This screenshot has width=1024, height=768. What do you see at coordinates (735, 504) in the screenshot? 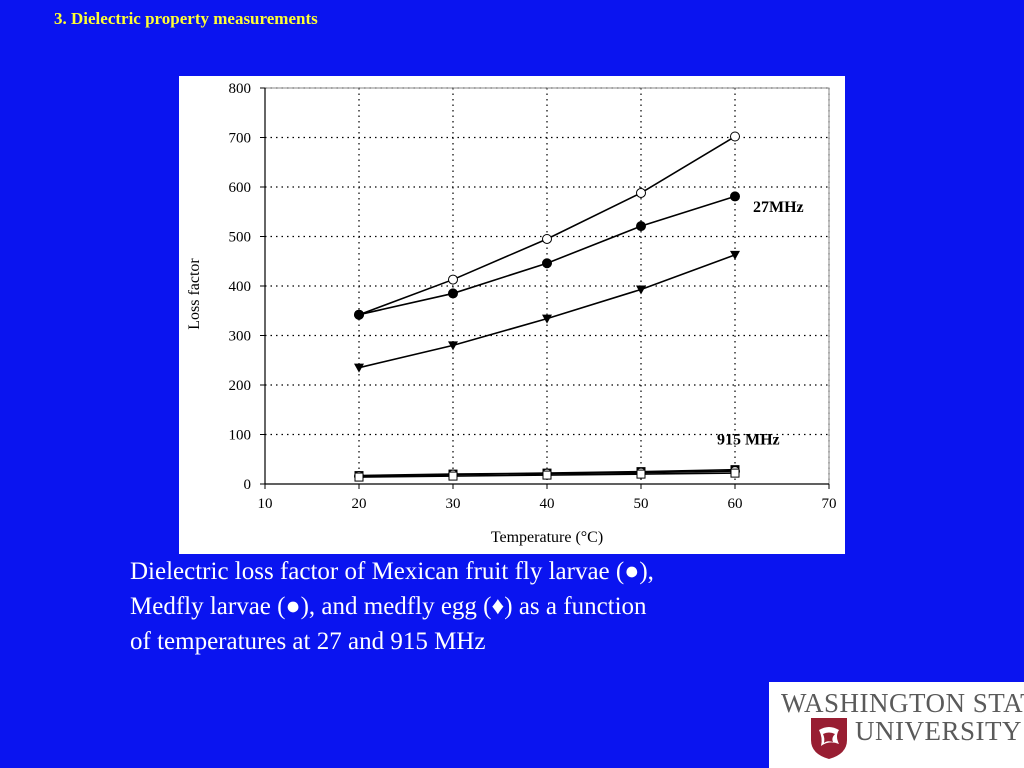
I see `x-tick-label: 60` at bounding box center [735, 504].